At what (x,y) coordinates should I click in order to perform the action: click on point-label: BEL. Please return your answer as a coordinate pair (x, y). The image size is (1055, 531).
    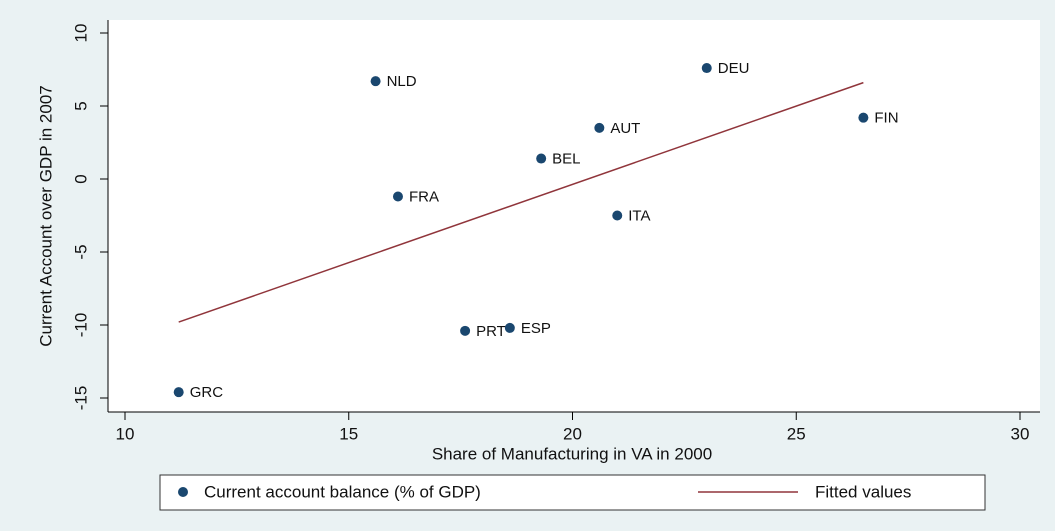
    Looking at the image, I should click on (566, 159).